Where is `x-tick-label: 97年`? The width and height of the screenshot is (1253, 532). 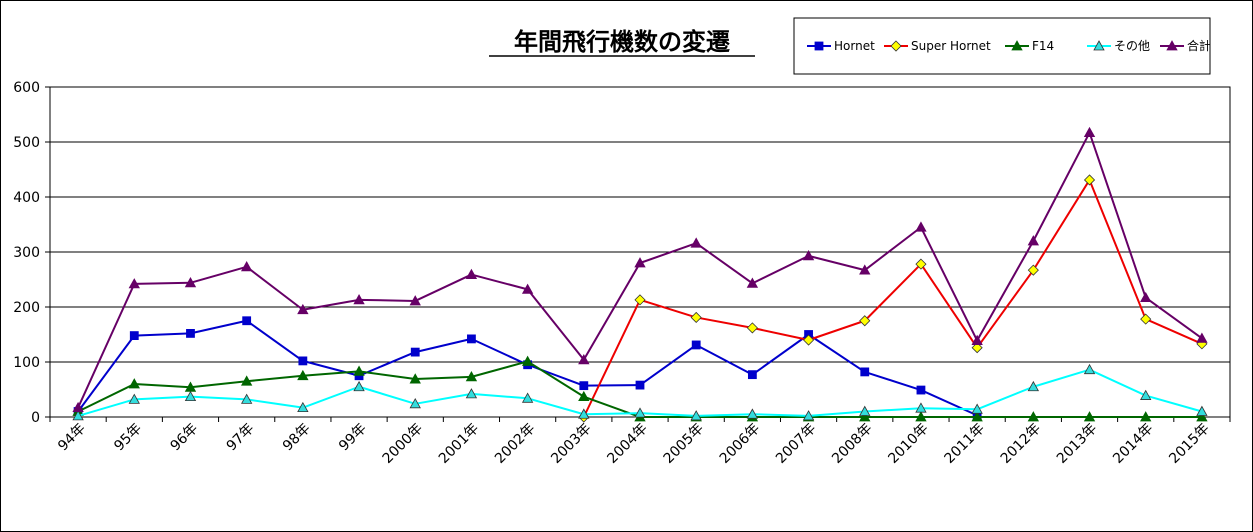
x-tick-label: 97年 is located at coordinates (241, 438).